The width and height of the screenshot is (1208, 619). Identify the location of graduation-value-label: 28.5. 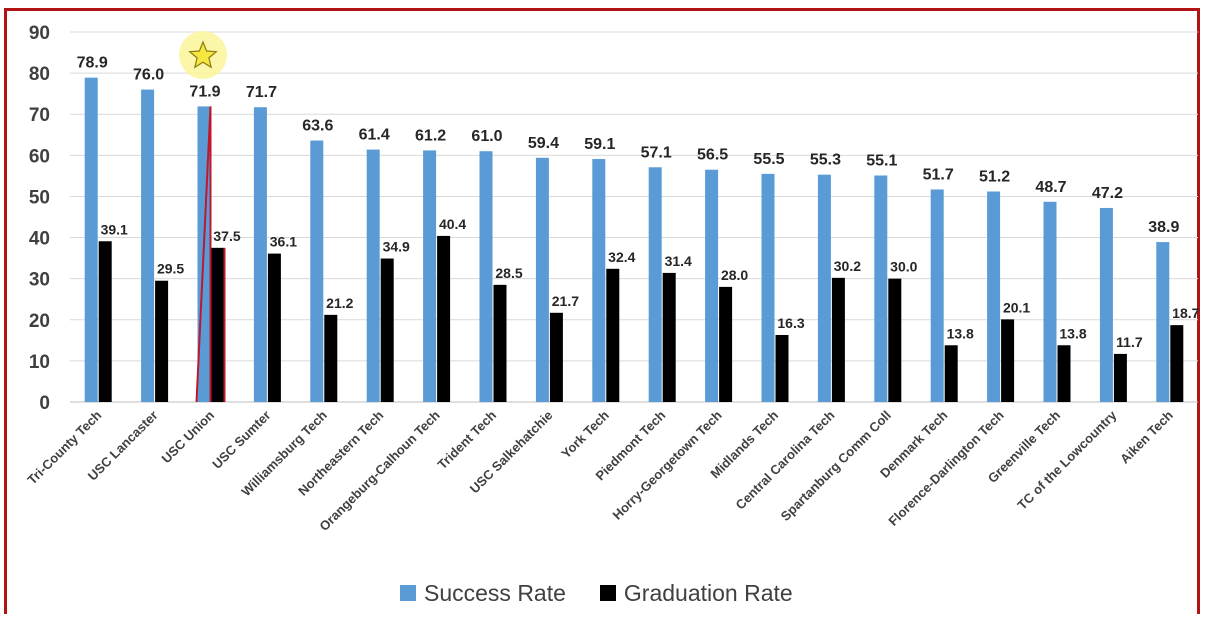
(508, 273).